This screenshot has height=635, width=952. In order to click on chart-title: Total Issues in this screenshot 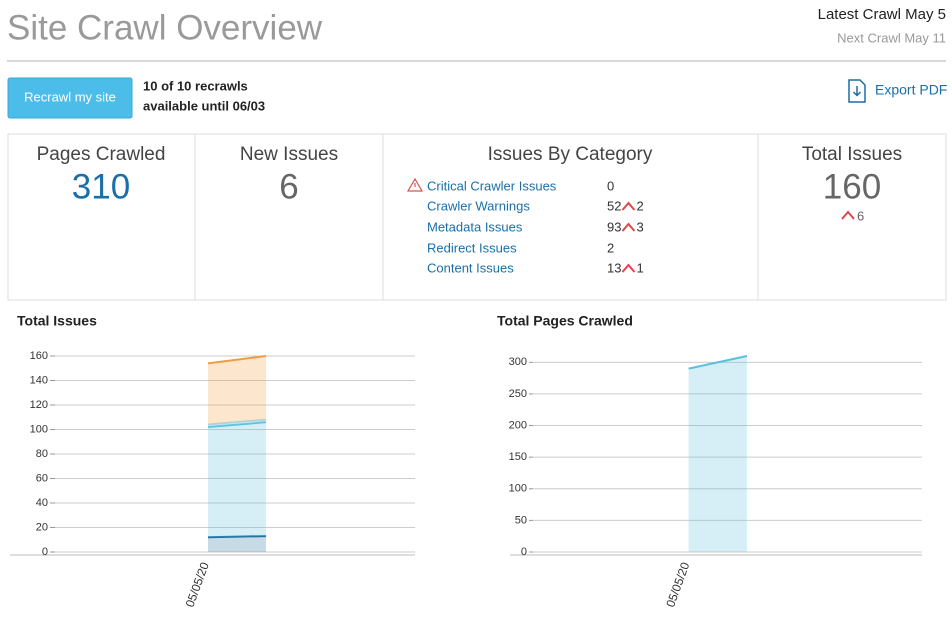, I will do `click(57, 321)`.